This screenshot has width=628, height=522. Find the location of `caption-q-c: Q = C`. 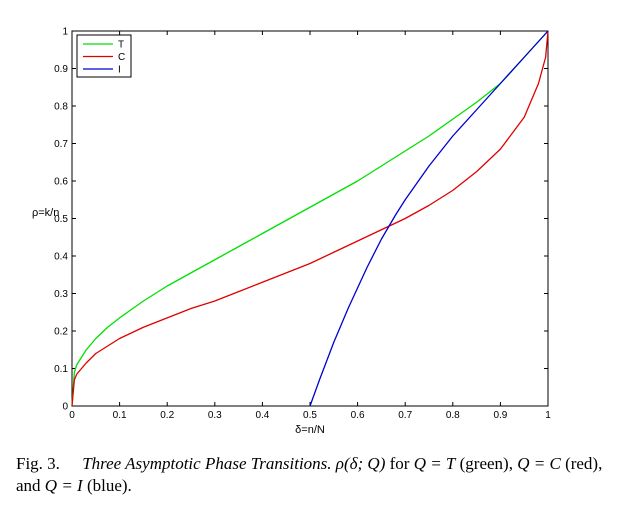

caption-q-c: Q = C is located at coordinates (539, 463).